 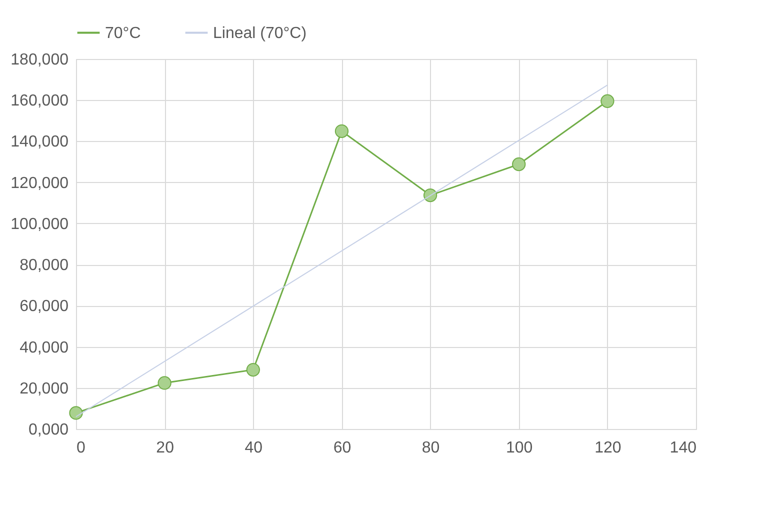 What do you see at coordinates (683, 448) in the screenshot?
I see `x-tick-label: 140` at bounding box center [683, 448].